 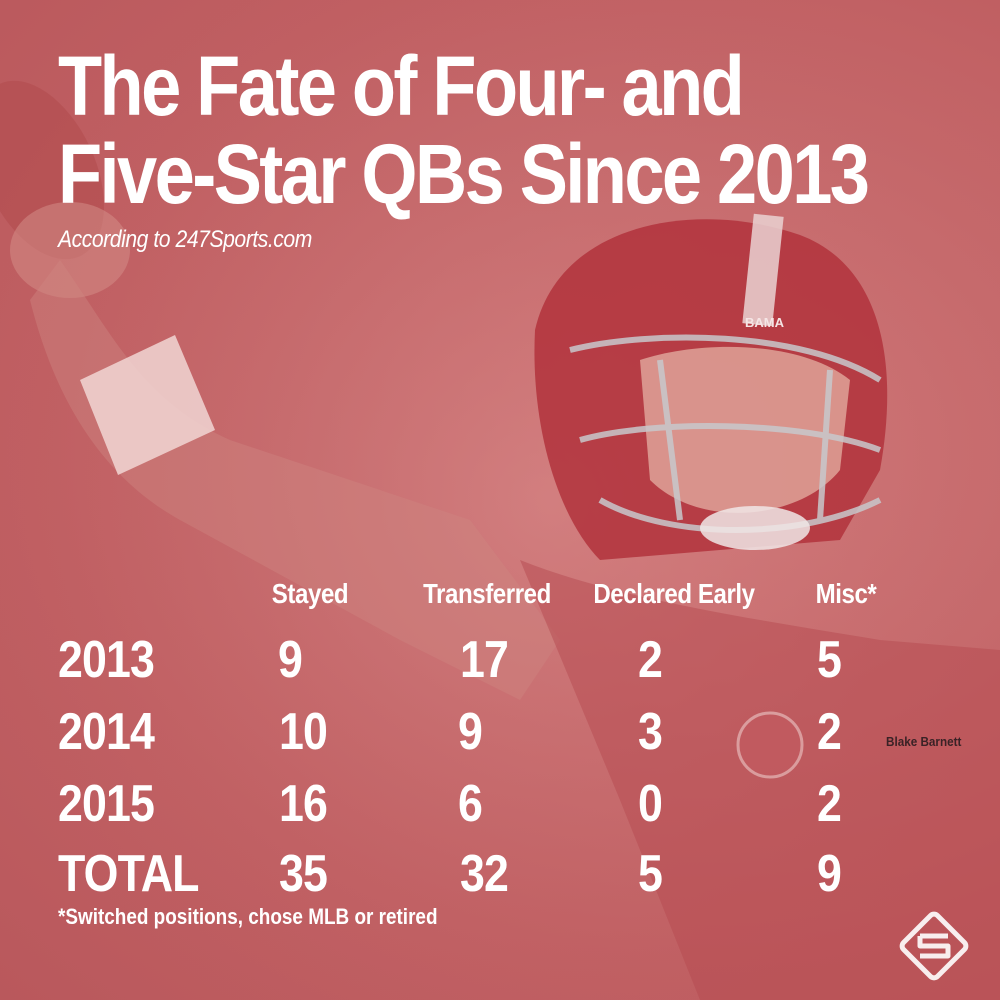 I want to click on cell-total-misc: 9, so click(x=829, y=874).